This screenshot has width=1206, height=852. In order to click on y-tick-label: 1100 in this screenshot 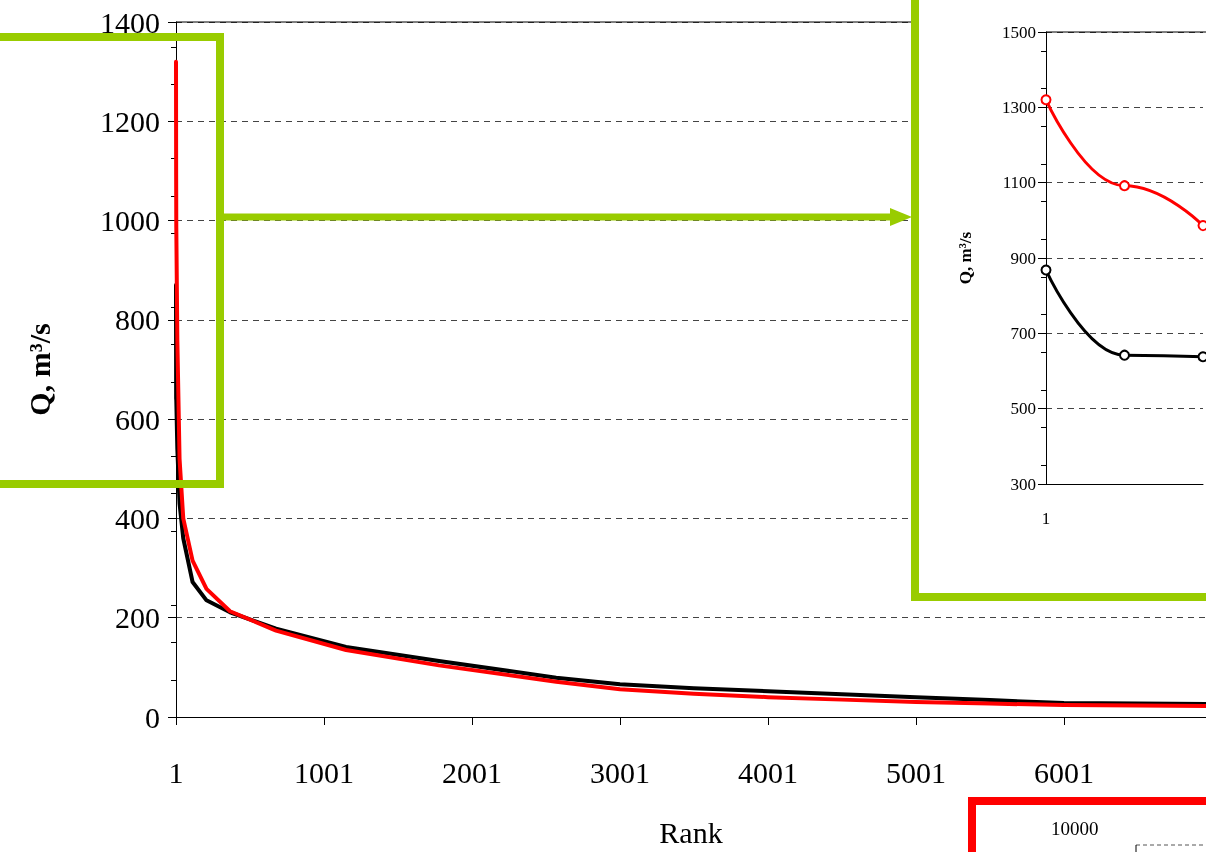, I will do `click(1019, 183)`.